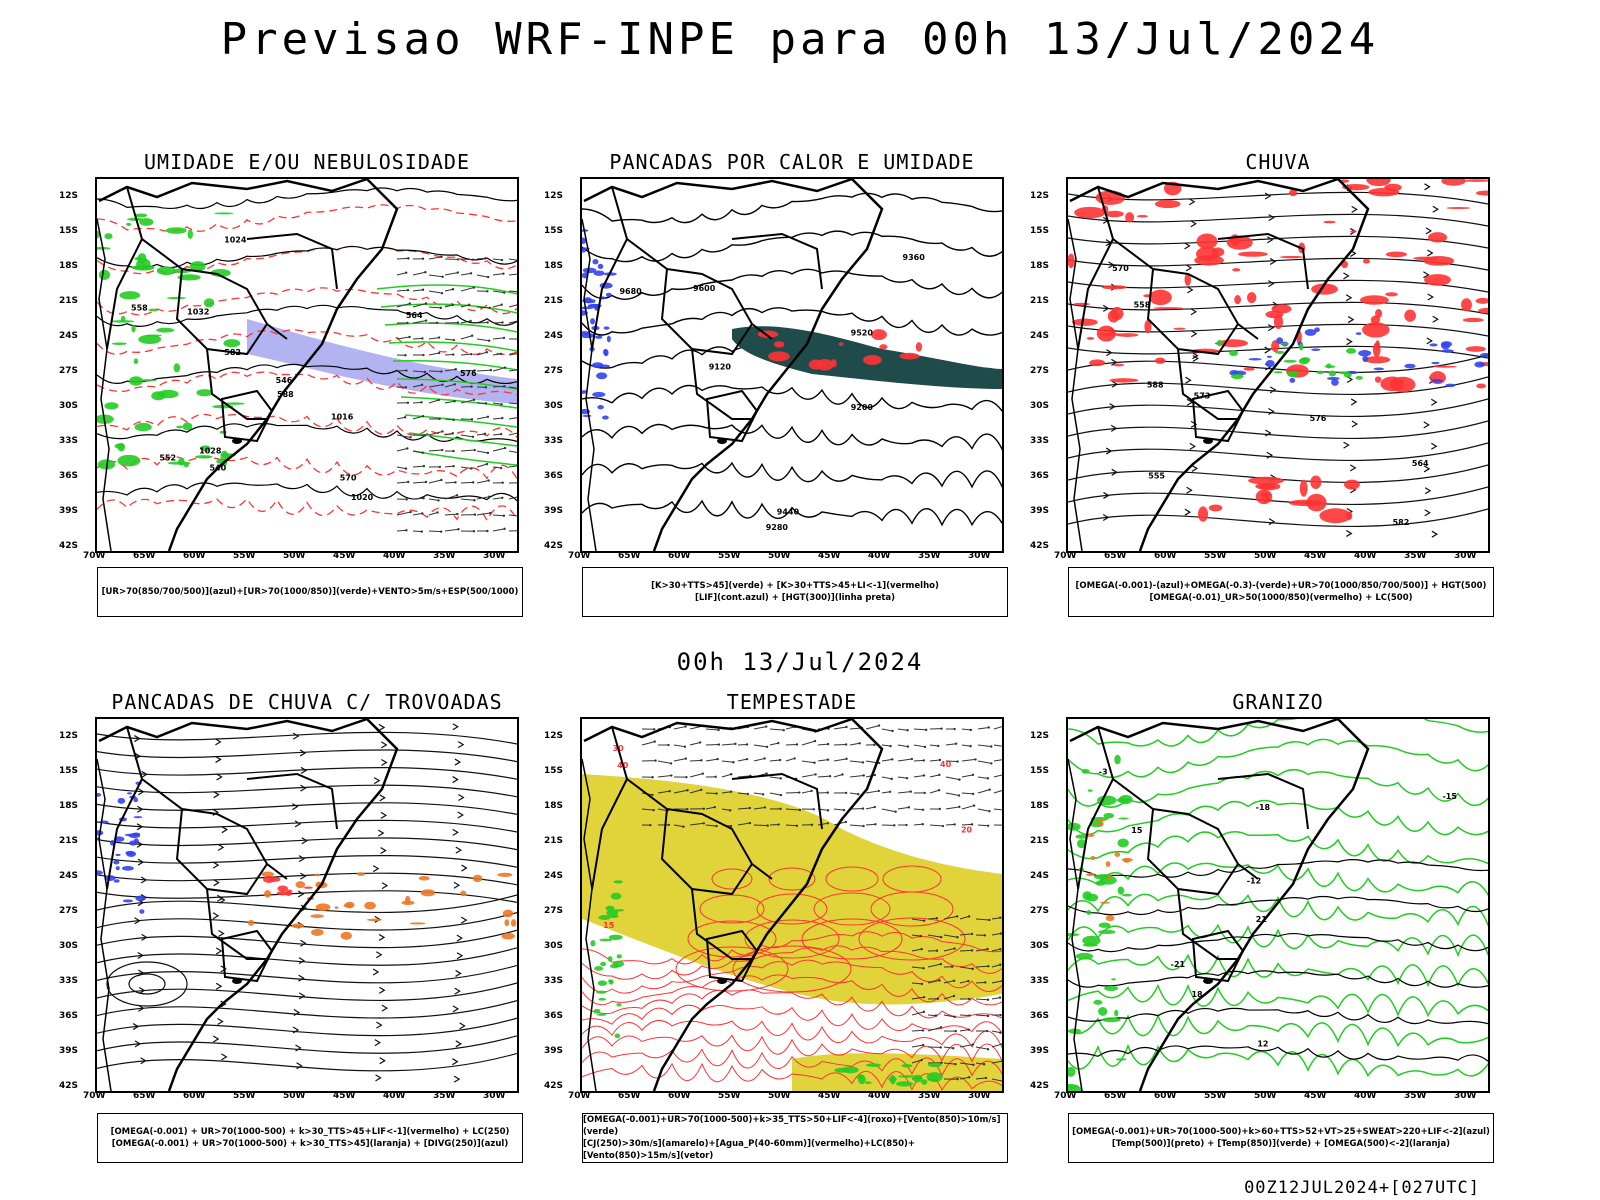 This screenshot has width=1600, height=1200. What do you see at coordinates (1137, 830) in the screenshot?
I see `contour-label: 15` at bounding box center [1137, 830].